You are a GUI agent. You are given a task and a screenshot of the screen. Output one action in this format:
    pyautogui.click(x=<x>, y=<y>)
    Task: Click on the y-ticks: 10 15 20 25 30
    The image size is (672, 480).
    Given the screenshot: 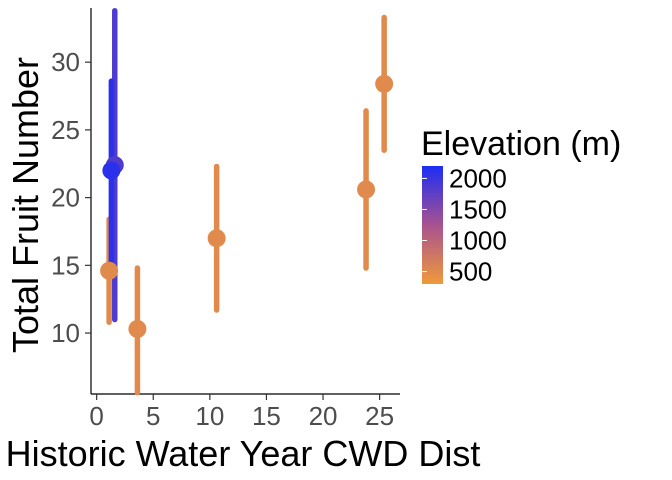 What is the action you would take?
    pyautogui.click(x=71, y=197)
    